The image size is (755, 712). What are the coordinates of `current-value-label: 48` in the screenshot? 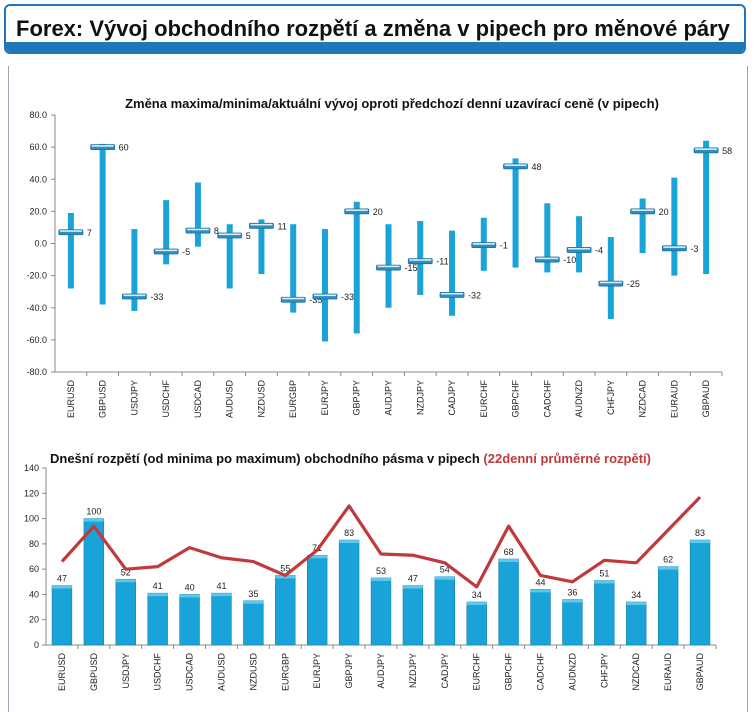 It's located at (537, 167).